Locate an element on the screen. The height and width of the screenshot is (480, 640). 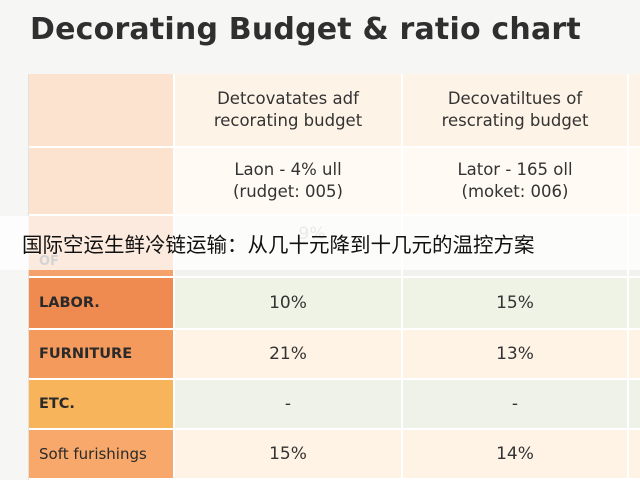
header-col2: Decovatiltues of rescrating budget is located at coordinates (516, 111).